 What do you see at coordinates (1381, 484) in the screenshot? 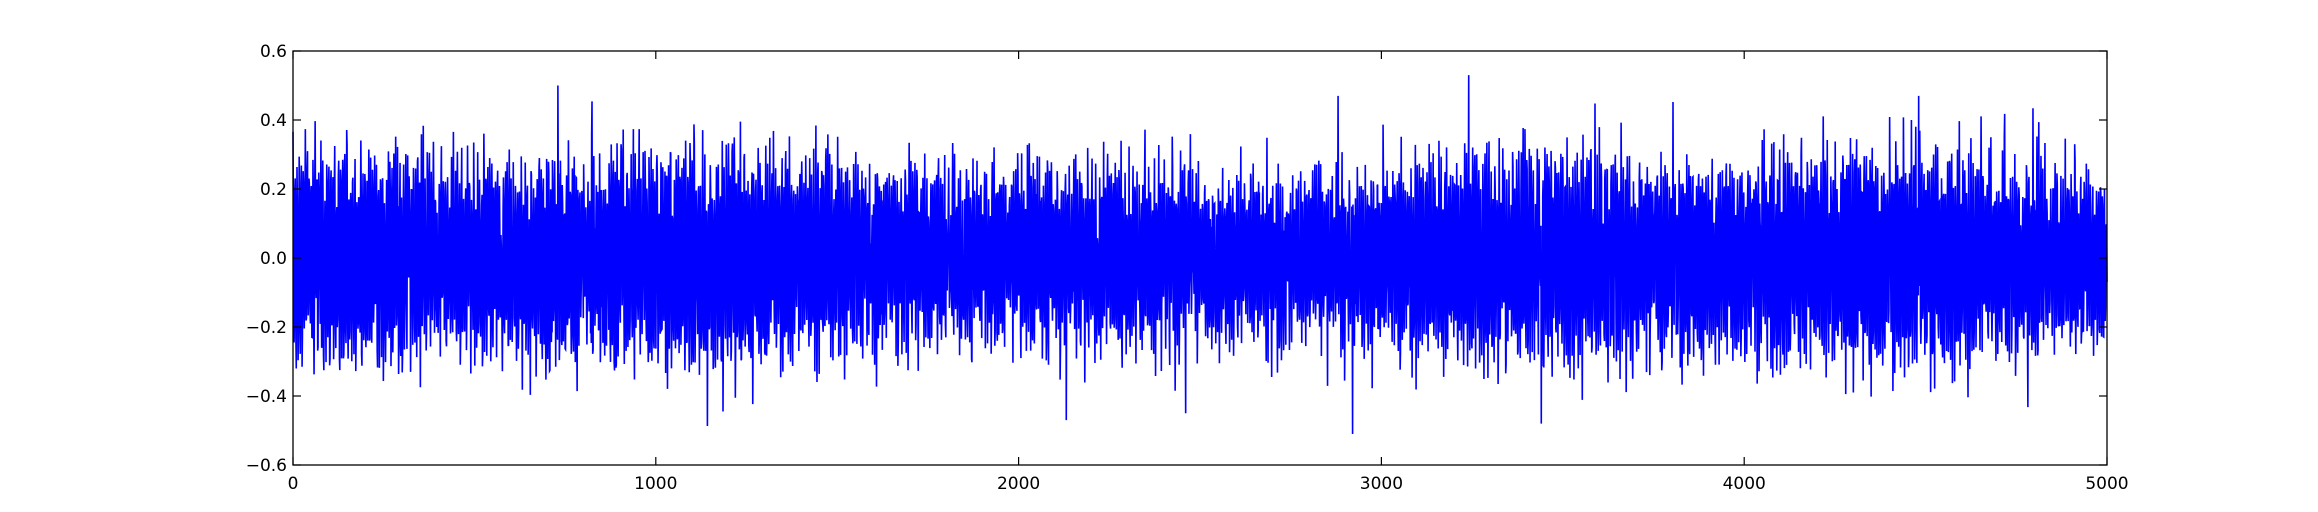
I see `x-tick-label: 3000` at bounding box center [1381, 484].